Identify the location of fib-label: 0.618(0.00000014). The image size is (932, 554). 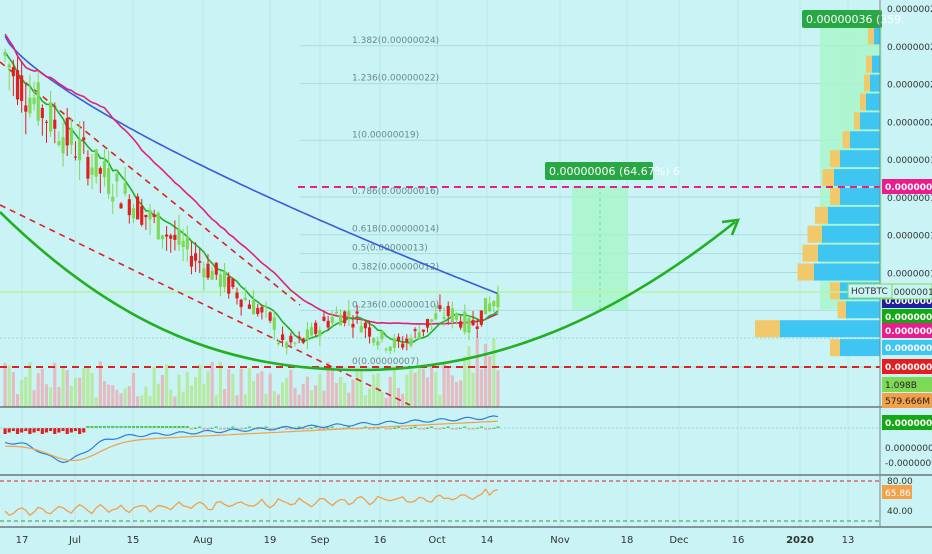
(395, 230).